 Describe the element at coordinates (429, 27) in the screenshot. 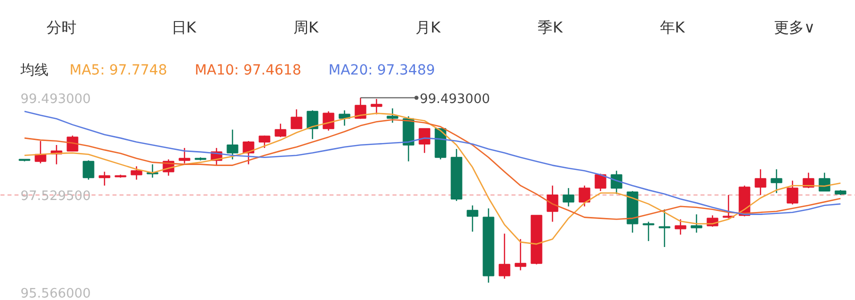

I see `text: 月K` at that location.